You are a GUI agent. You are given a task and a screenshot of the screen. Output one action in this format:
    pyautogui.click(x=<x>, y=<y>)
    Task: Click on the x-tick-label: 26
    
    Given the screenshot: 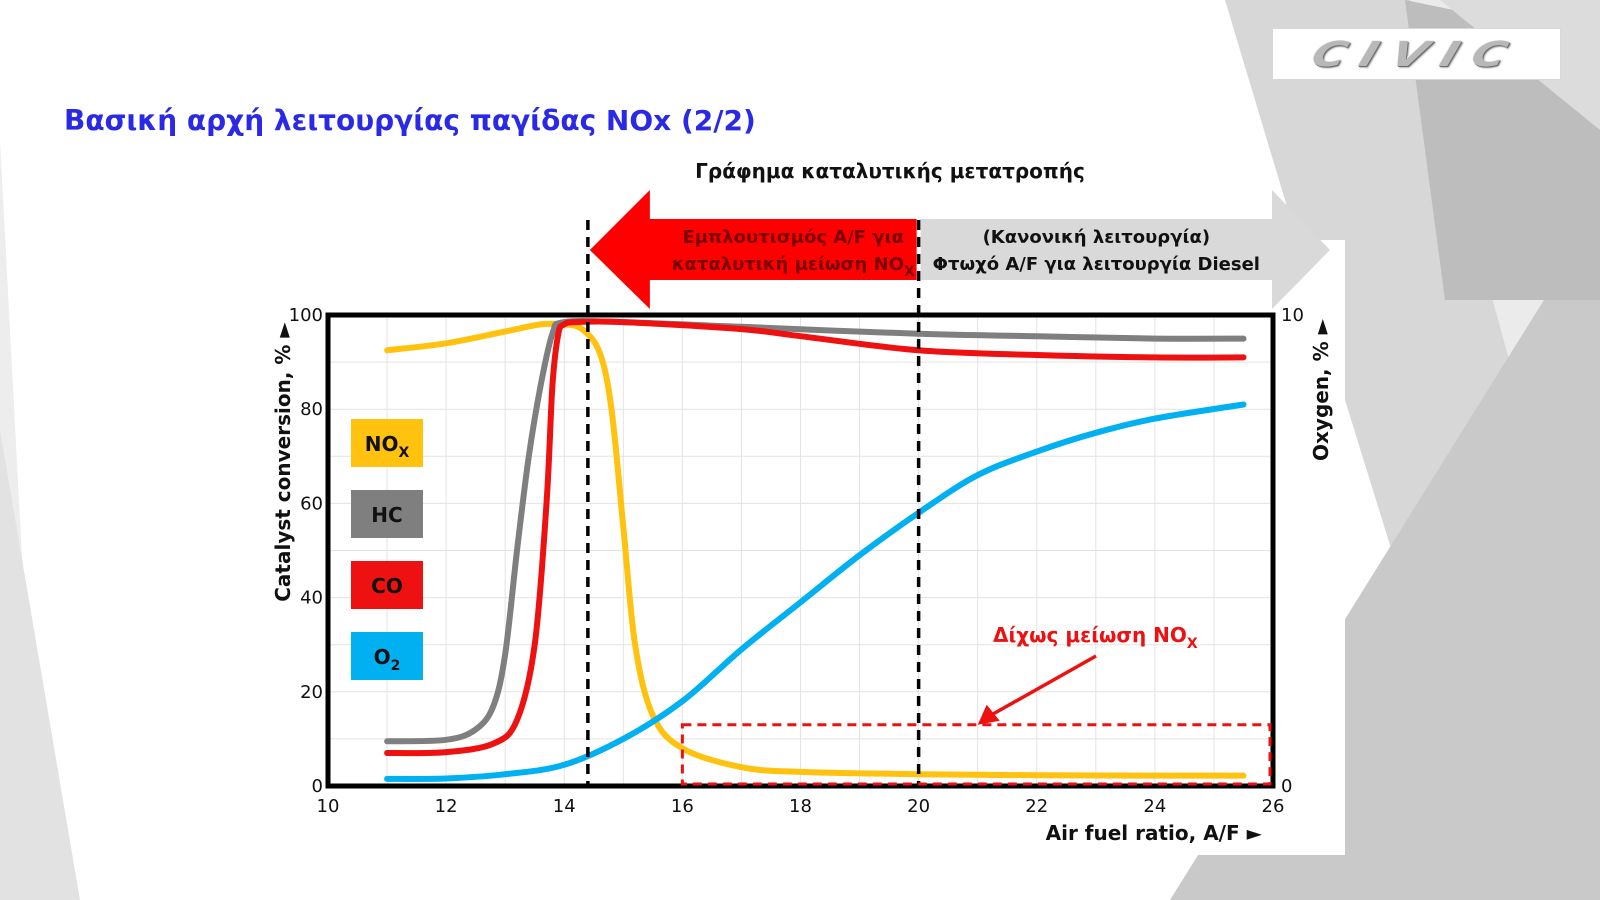 What is the action you would take?
    pyautogui.click(x=1273, y=806)
    